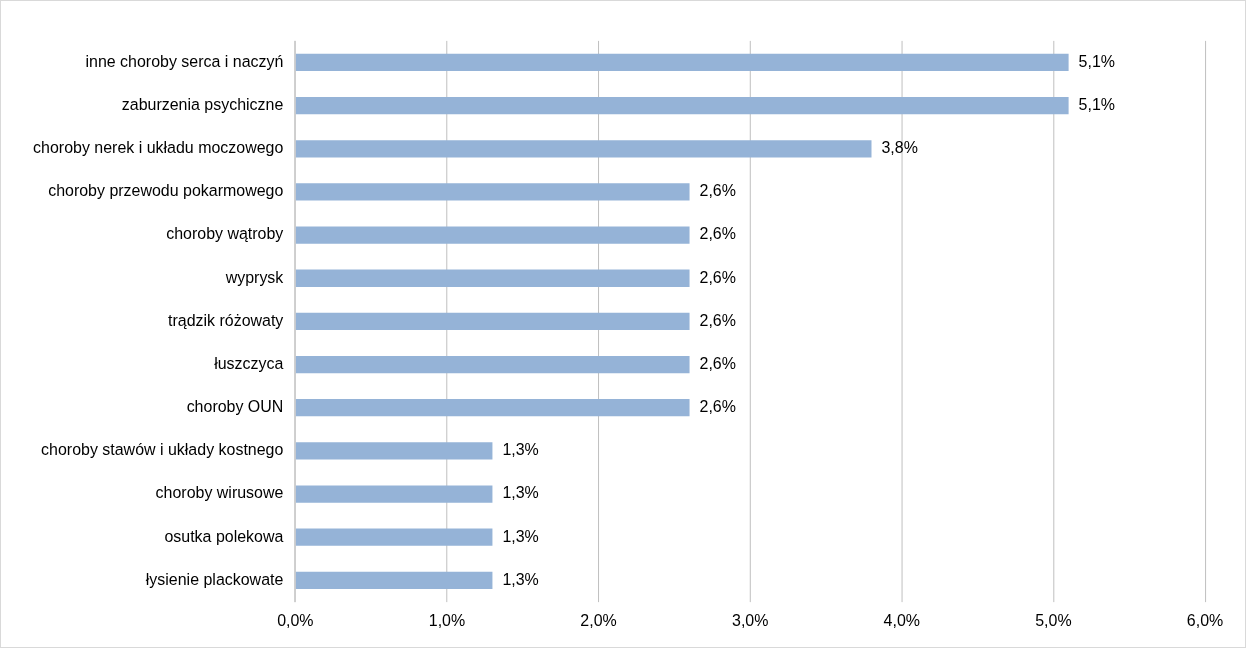 This screenshot has width=1246, height=648. Describe the element at coordinates (750, 620) in the screenshot. I see `x-tick-label: 3,0%` at that location.